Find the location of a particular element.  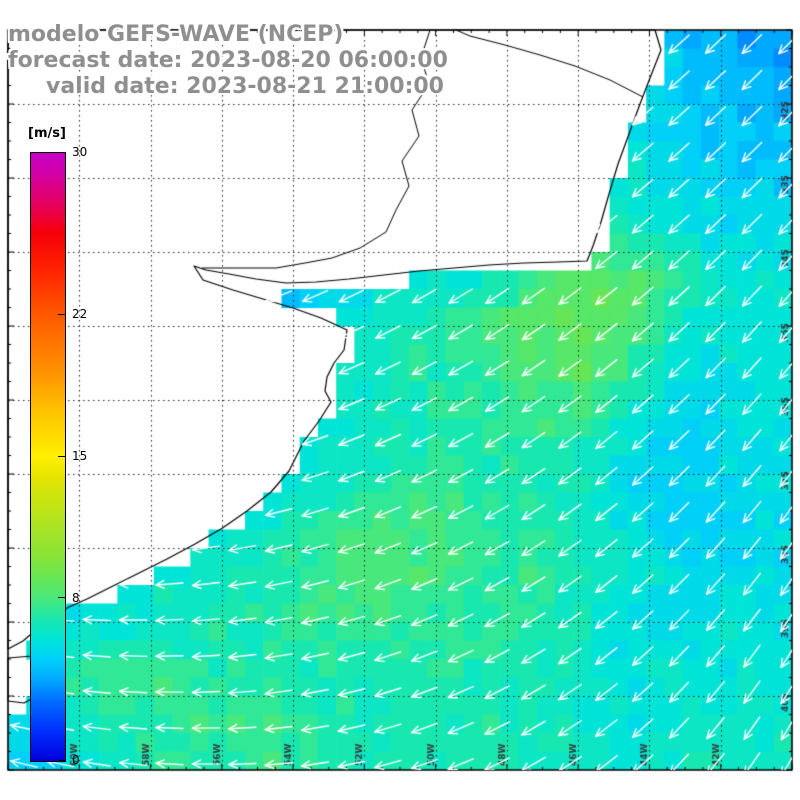

colorbar-tick-label: 8 is located at coordinates (76, 597).